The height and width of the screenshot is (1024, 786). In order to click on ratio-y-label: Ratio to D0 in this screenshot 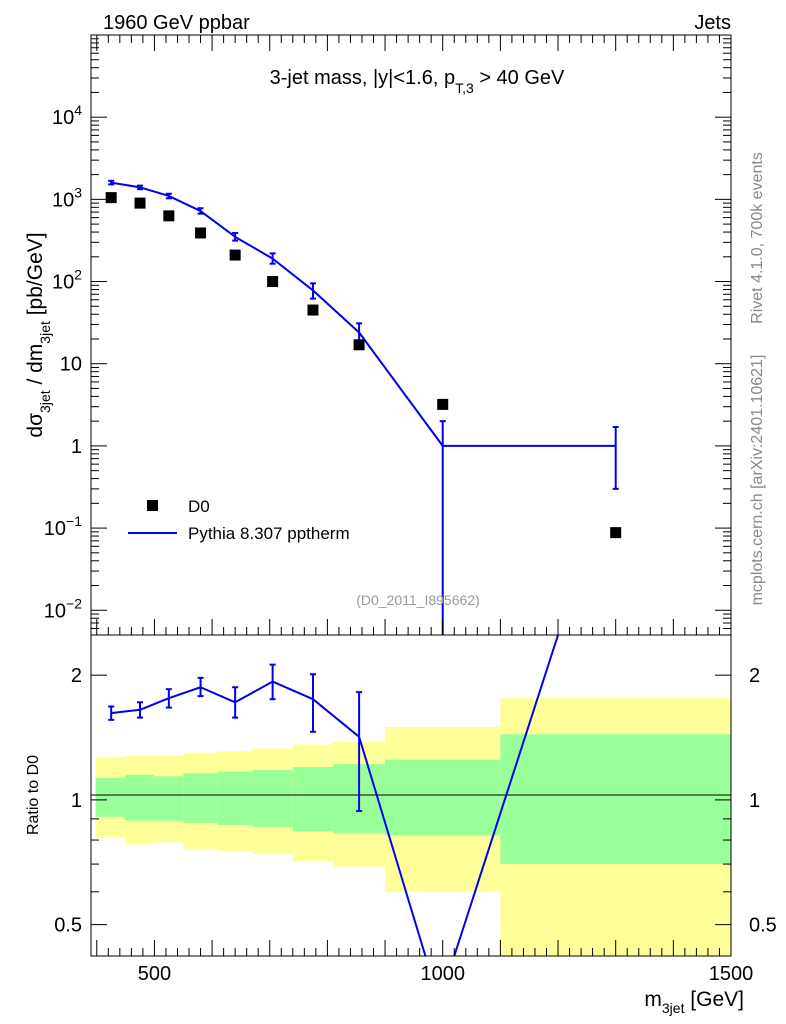, I will do `click(33, 795)`.